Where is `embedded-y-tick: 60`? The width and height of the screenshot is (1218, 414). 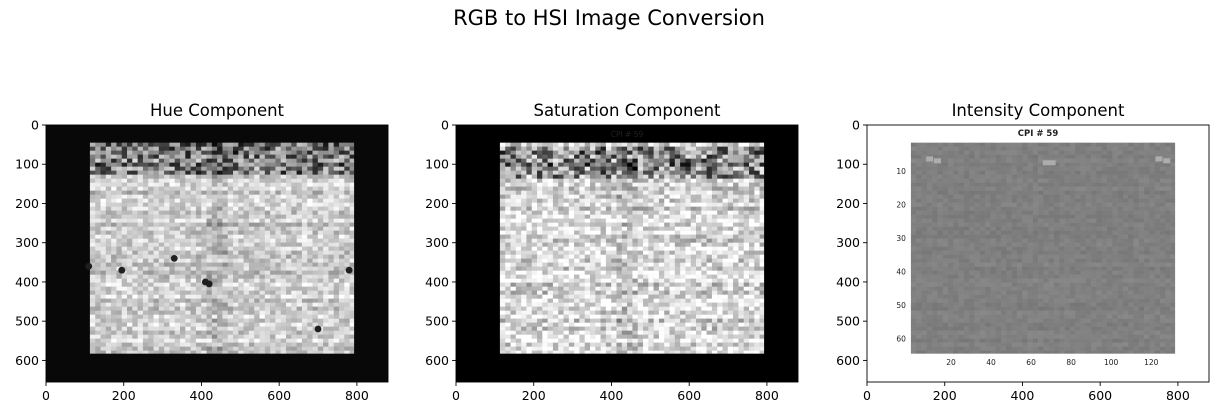 embedded-y-tick: 60 is located at coordinates (901, 338).